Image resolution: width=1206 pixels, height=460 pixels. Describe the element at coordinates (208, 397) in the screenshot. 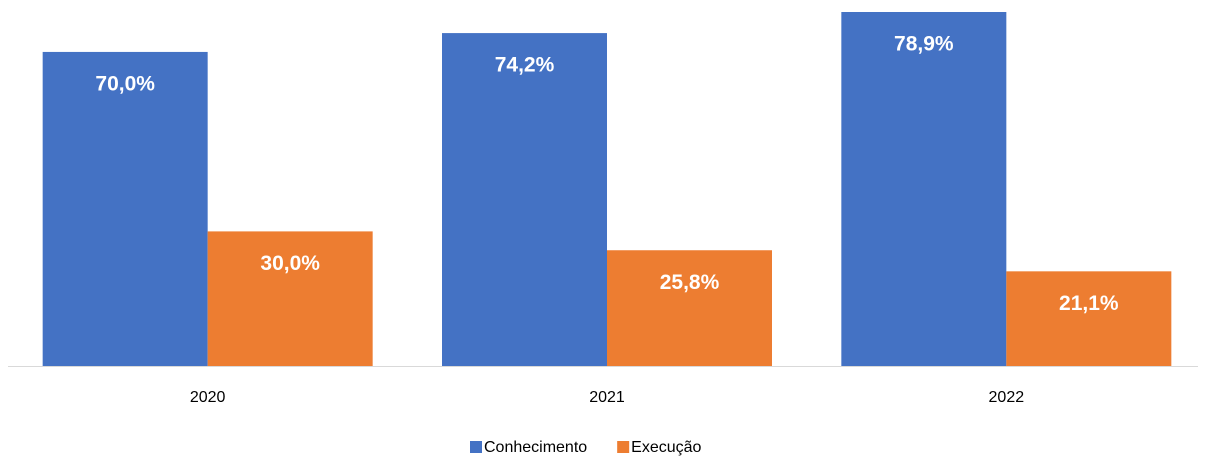

I see `x-tick-label: 2020` at that location.